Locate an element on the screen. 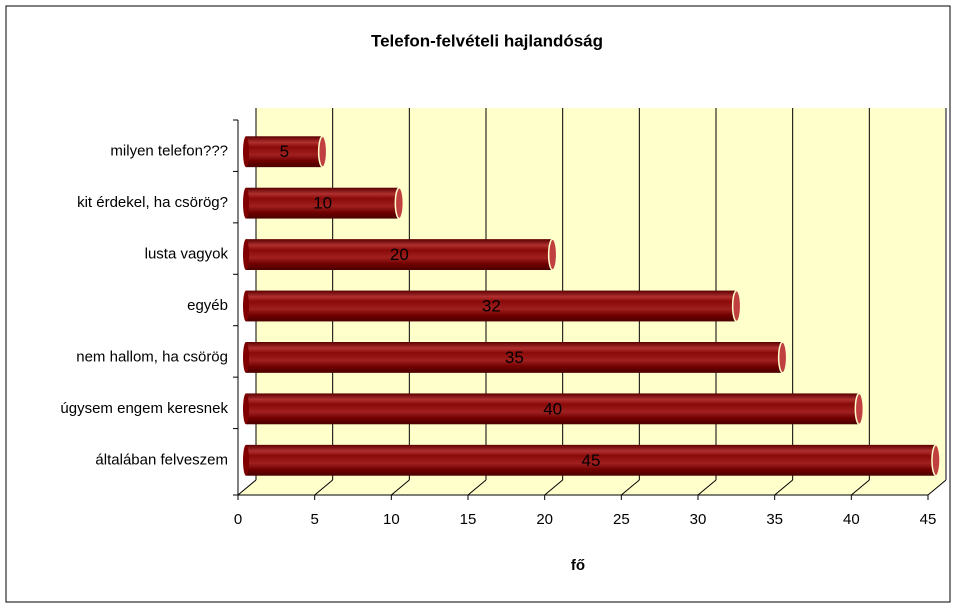  x-tick-label: 5 is located at coordinates (314, 519).